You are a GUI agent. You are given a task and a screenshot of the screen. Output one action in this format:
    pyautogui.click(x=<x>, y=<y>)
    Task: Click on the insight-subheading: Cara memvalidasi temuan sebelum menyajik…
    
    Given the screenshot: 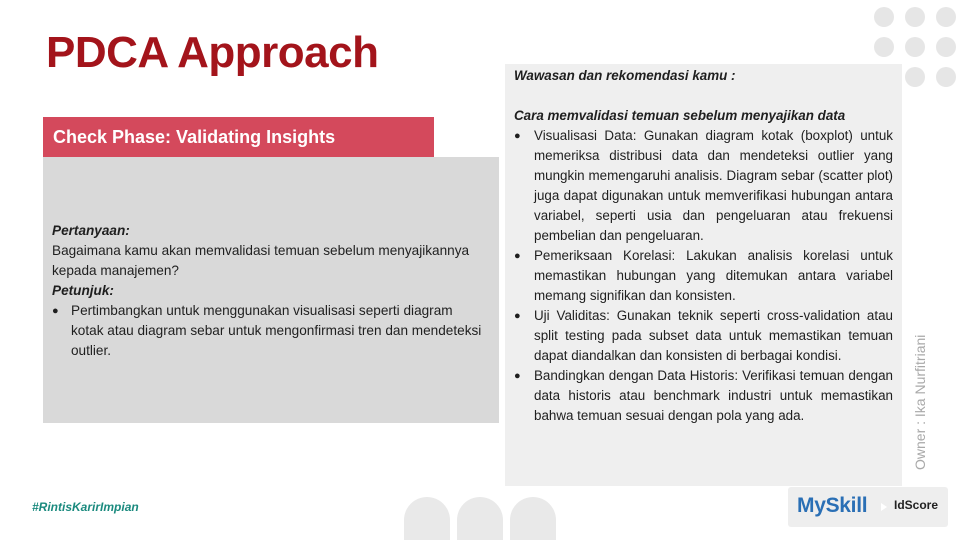 What is the action you would take?
    pyautogui.click(x=680, y=115)
    